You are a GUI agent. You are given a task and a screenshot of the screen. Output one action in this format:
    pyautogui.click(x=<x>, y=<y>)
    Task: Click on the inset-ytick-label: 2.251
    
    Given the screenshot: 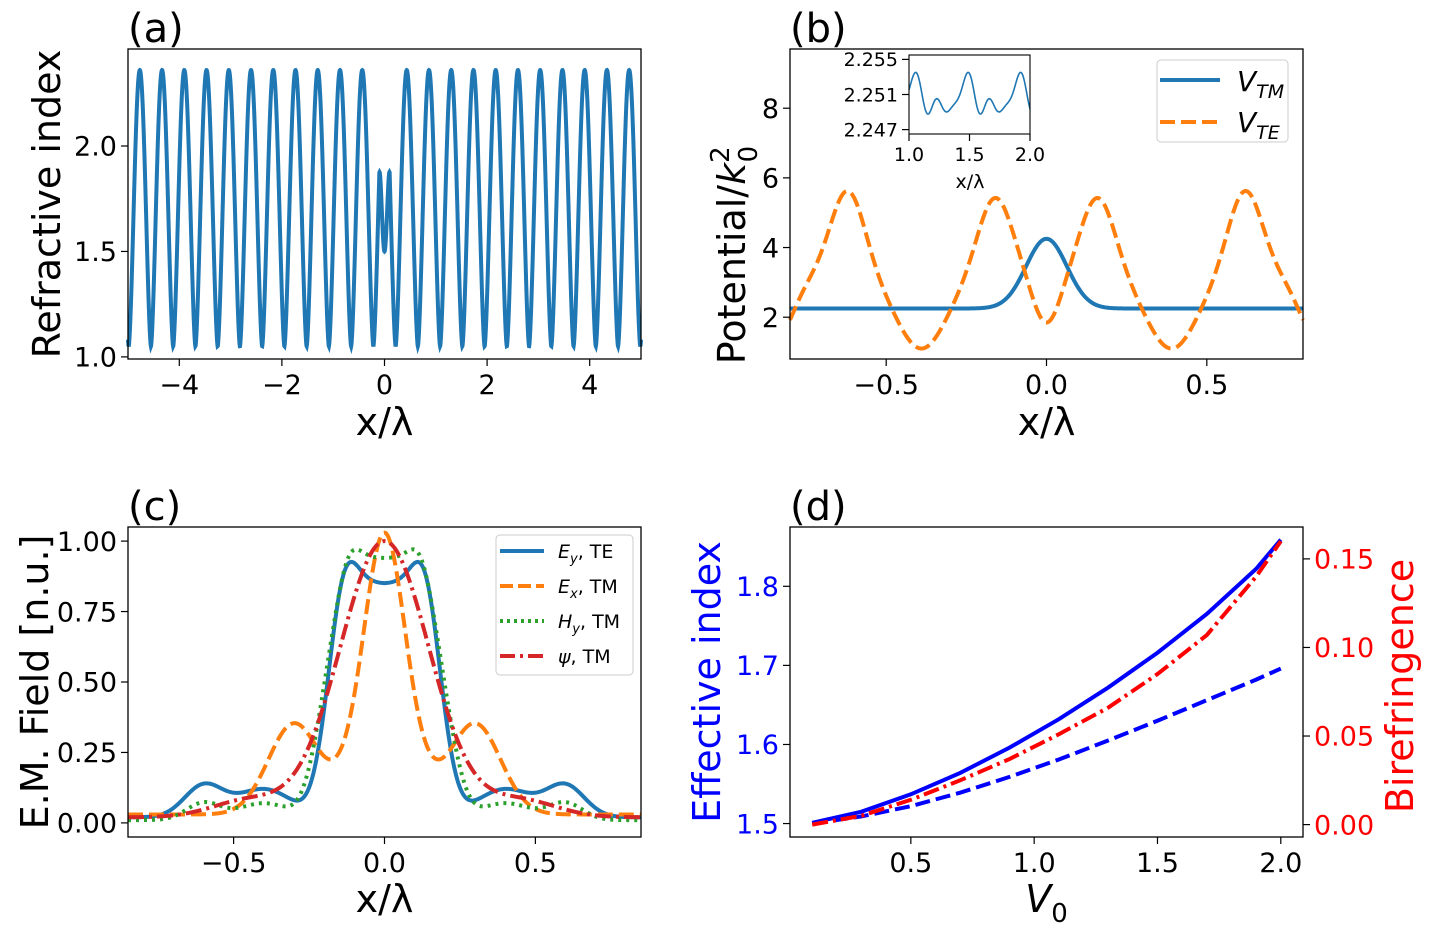 What is the action you would take?
    pyautogui.click(x=871, y=95)
    